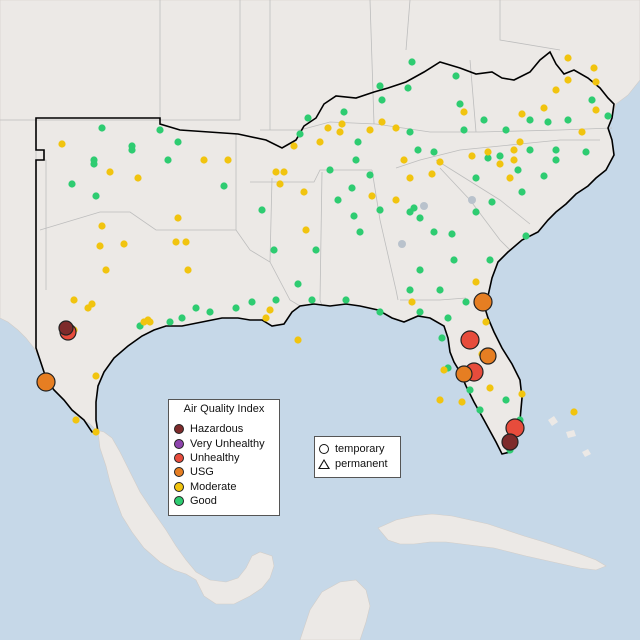 This screenshot has width=640, height=640. I want to click on legend-title: Air Quality Index, so click(224, 409).